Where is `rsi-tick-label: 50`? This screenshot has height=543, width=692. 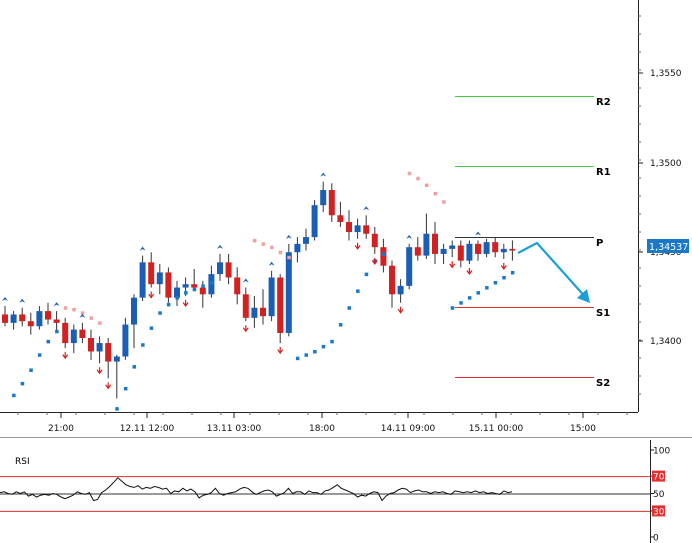
rsi-tick-label: 50 is located at coordinates (659, 495).